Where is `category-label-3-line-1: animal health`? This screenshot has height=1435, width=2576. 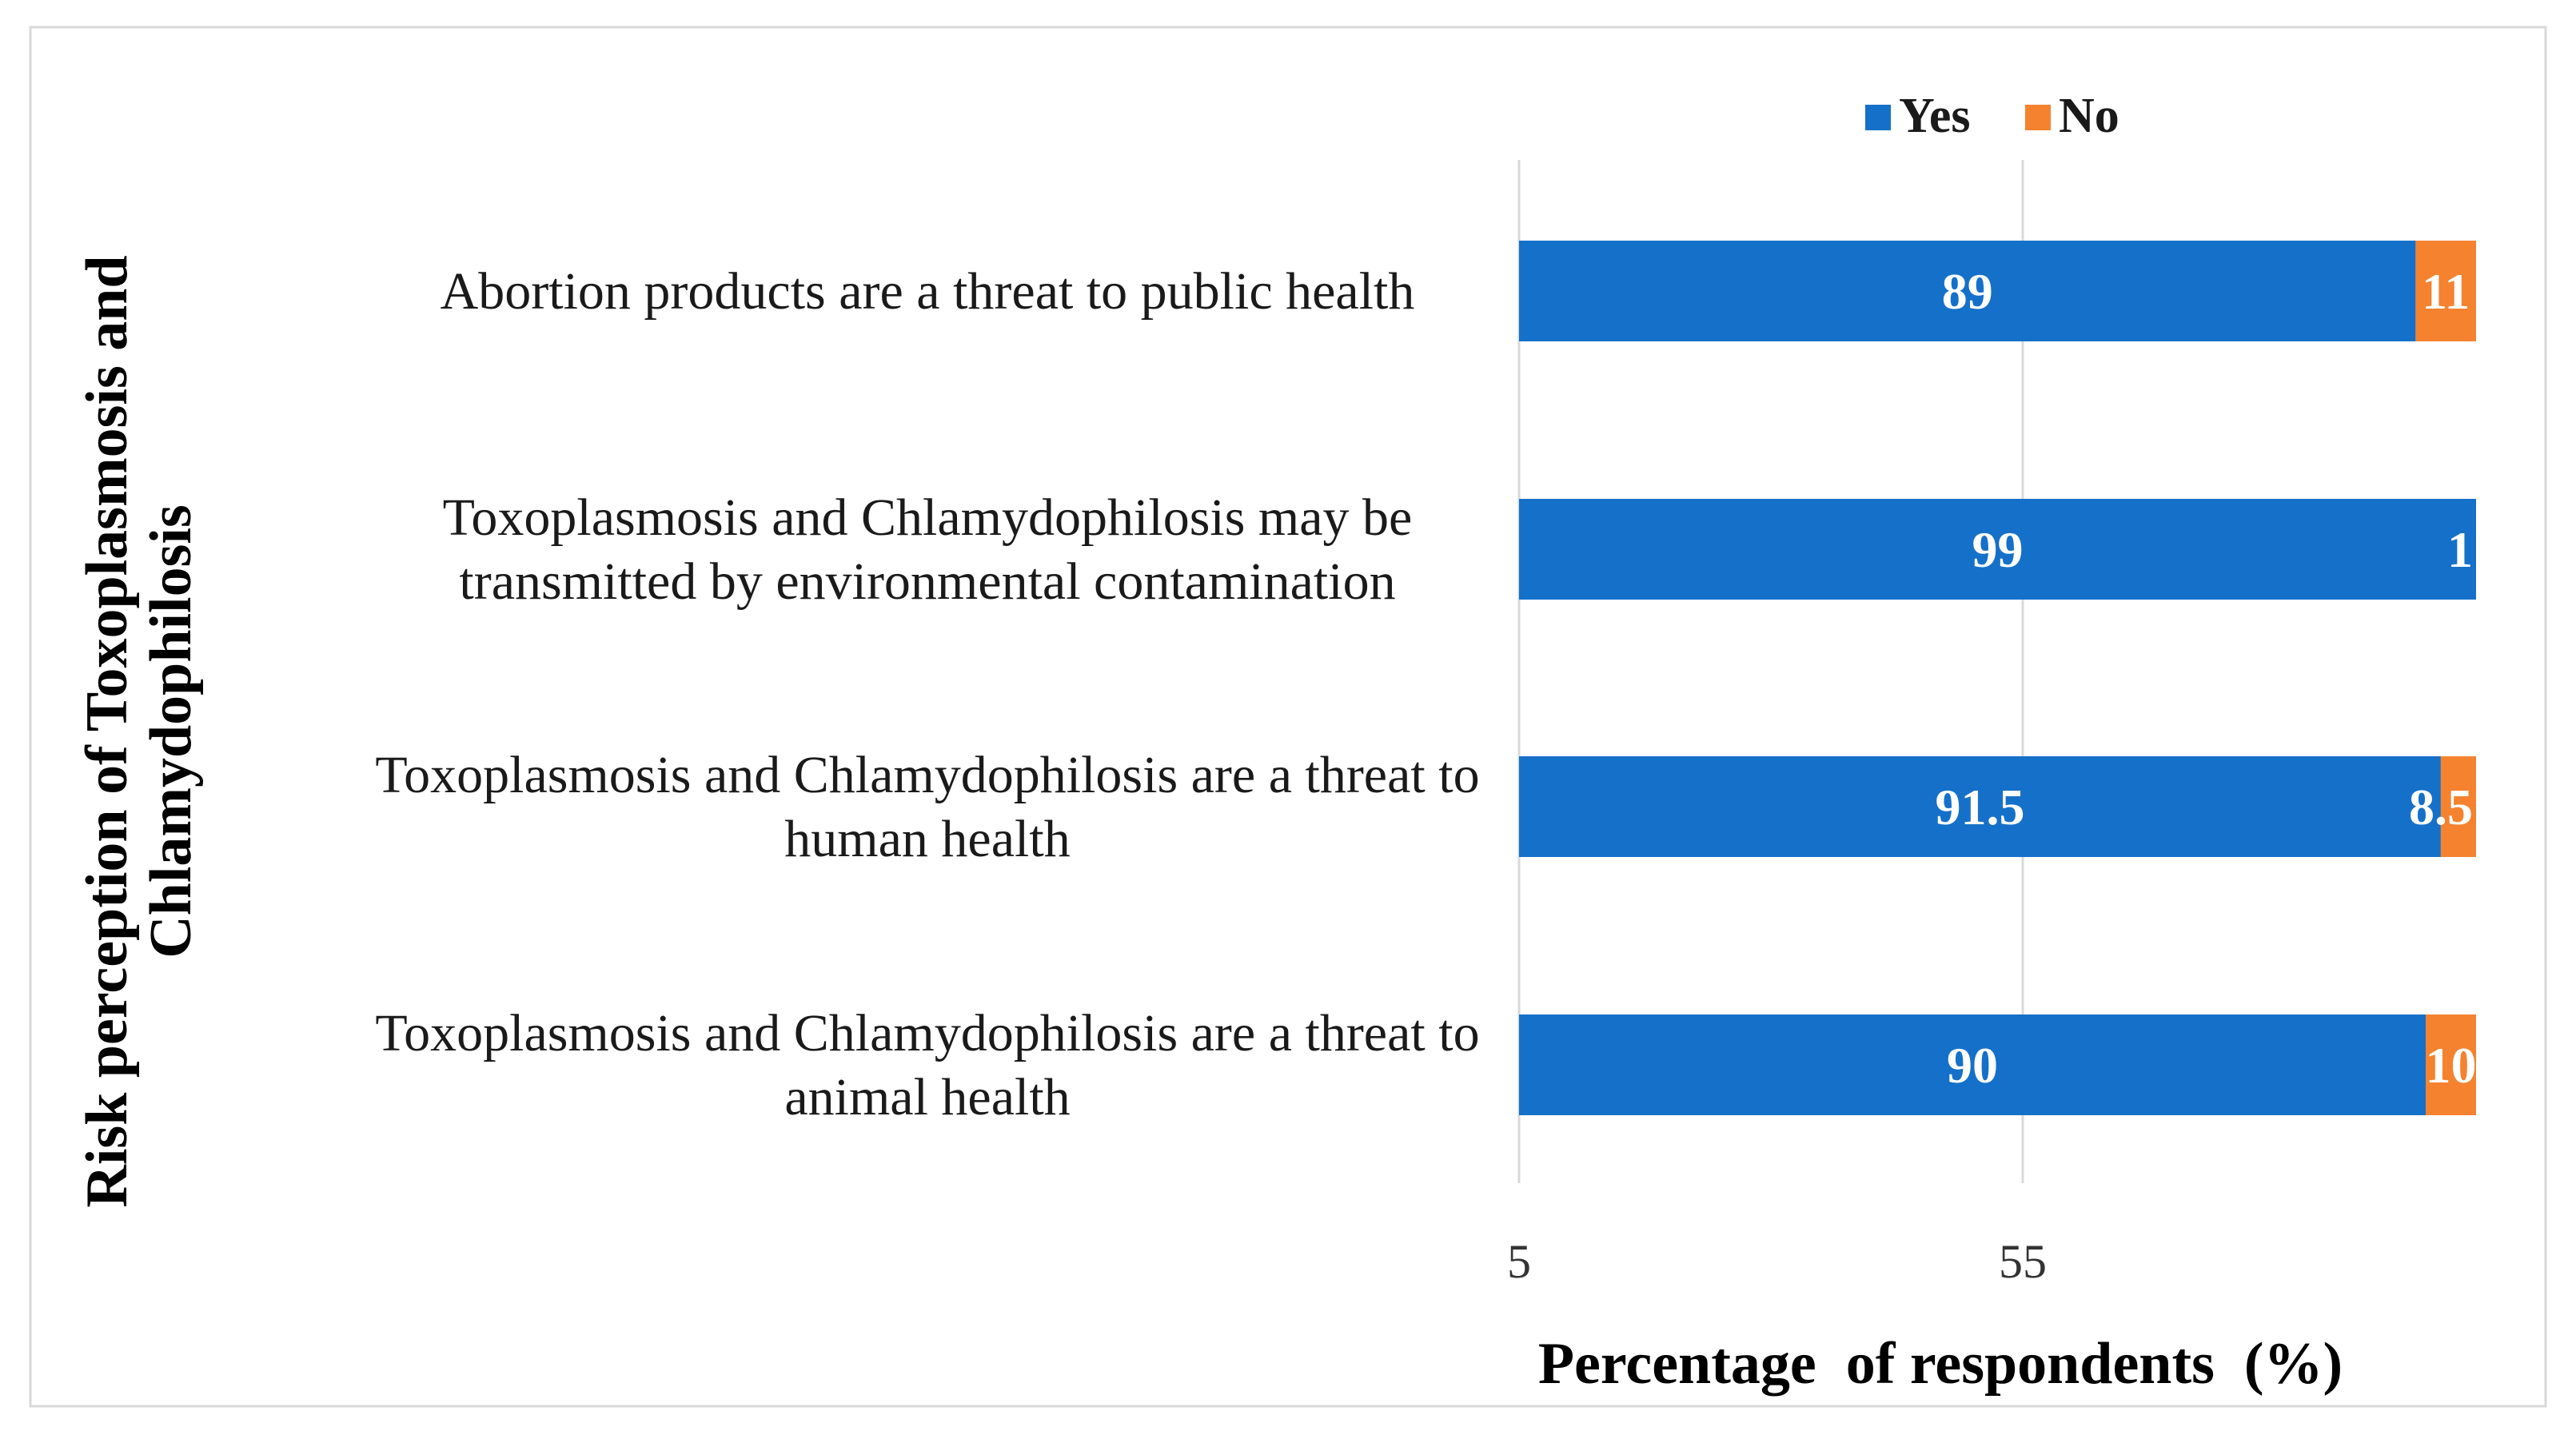 category-label-3-line-1: animal health is located at coordinates (927, 1097).